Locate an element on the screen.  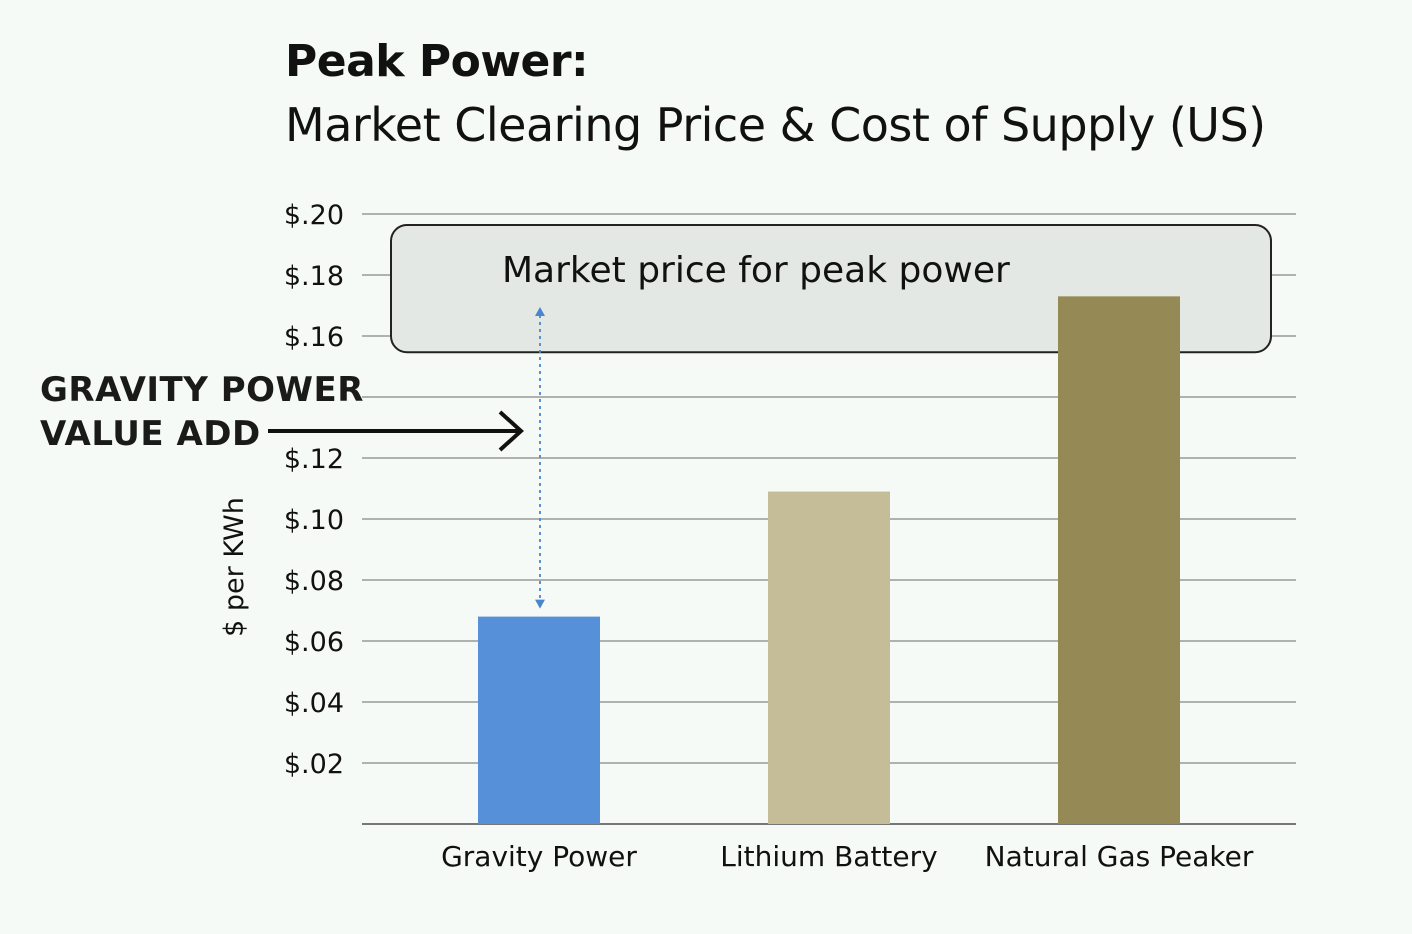
y-tick-label: $.18 is located at coordinates (314, 276).